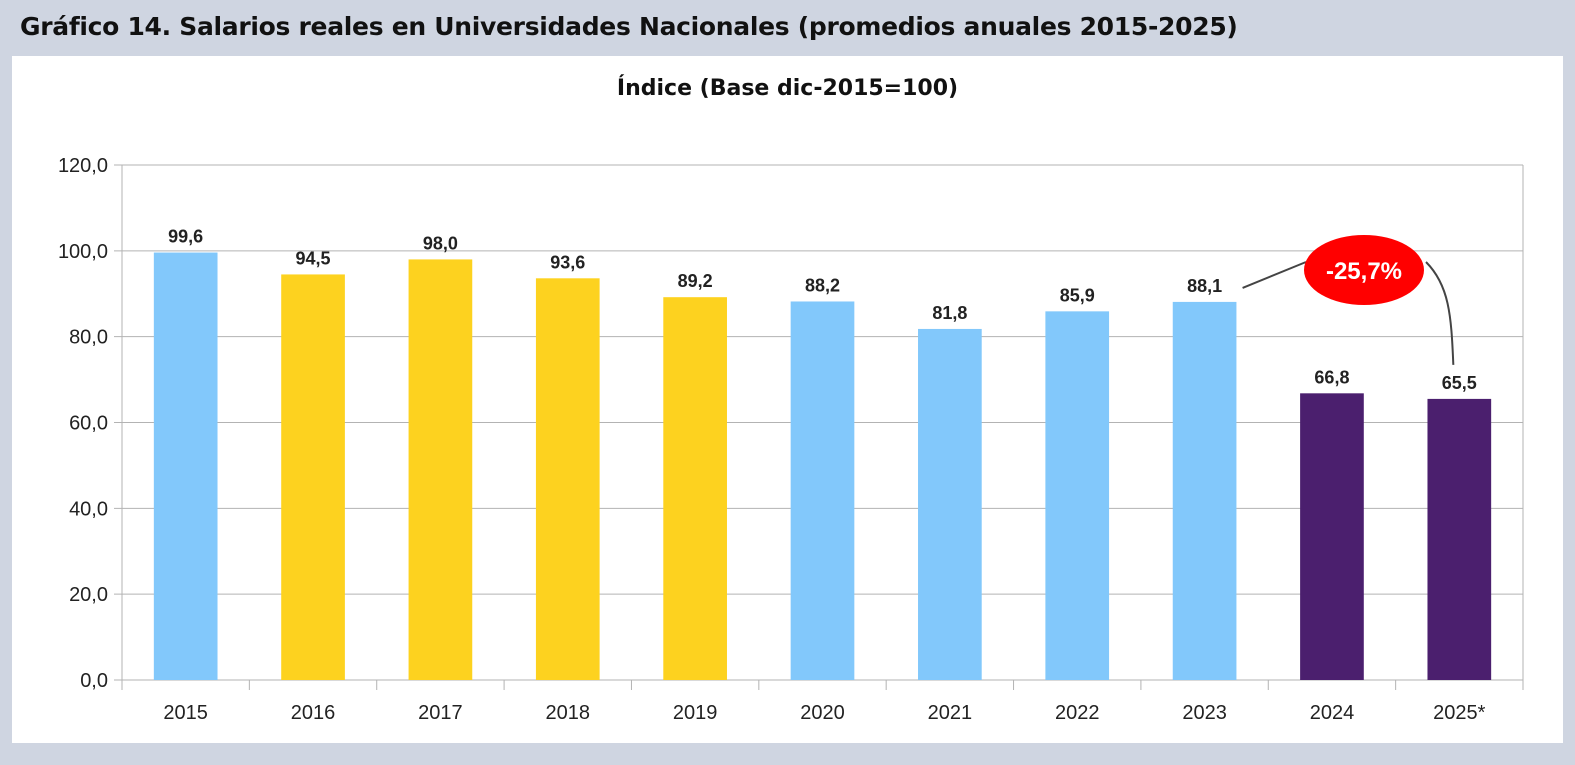 Image resolution: width=1575 pixels, height=765 pixels. Describe the element at coordinates (695, 713) in the screenshot. I see `x-tick-label: 2019` at that location.